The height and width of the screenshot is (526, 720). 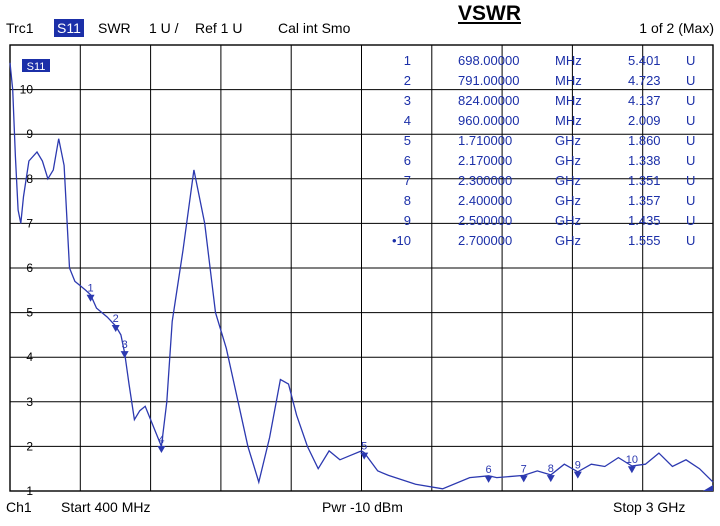 I want to click on reference-label: Ref 1 U, so click(x=219, y=28).